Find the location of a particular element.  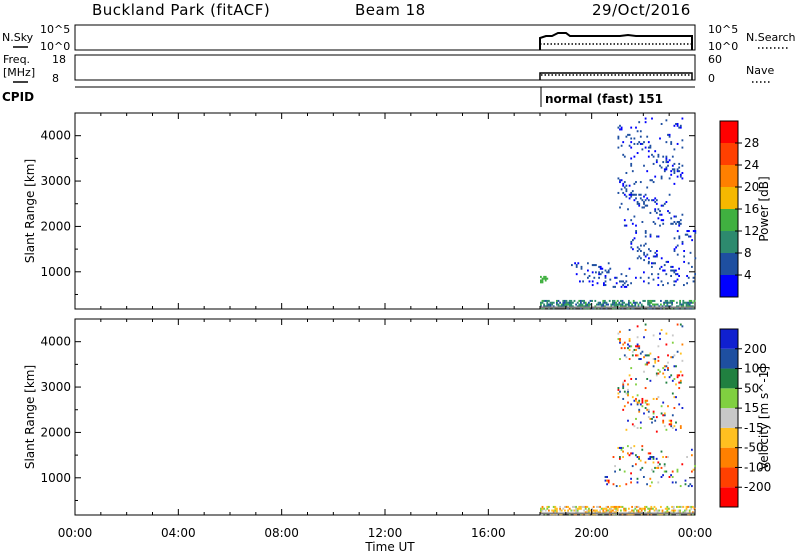

cpid-label: CPID is located at coordinates (18, 97).